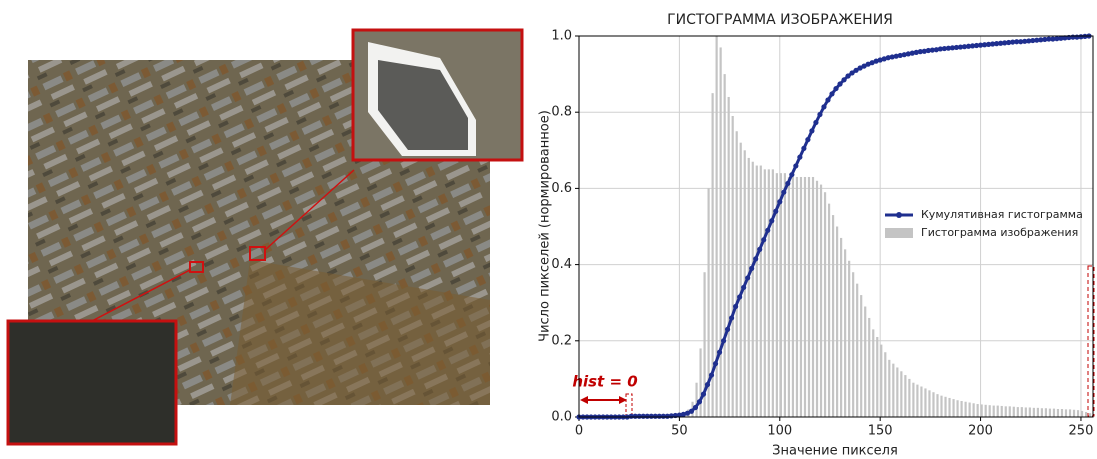 Image resolution: width=1097 pixels, height=459 pixels. What do you see at coordinates (561, 36) in the screenshot?
I see `y-tick-label: 1.0` at bounding box center [561, 36].